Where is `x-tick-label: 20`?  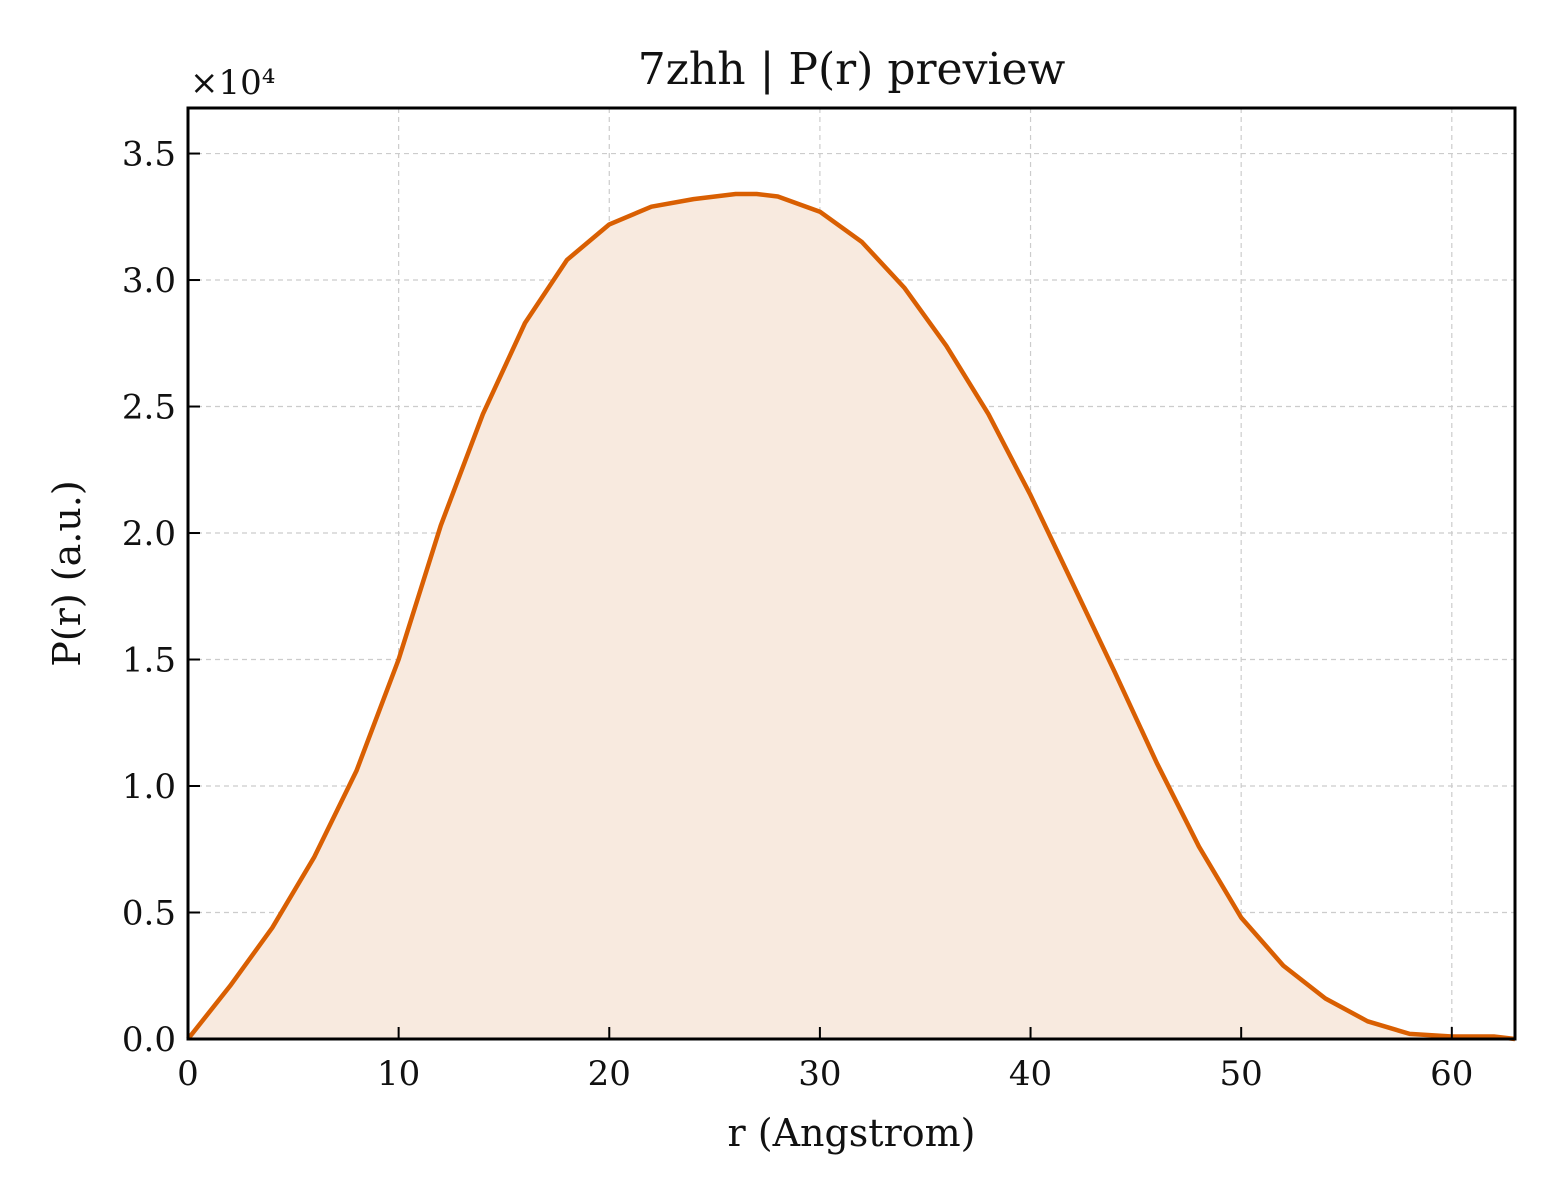 x-tick-label: 20 is located at coordinates (609, 1074).